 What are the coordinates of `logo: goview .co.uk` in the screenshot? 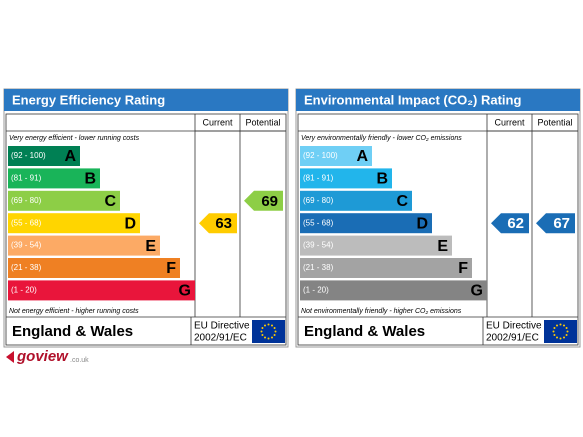 It's located at (47, 356).